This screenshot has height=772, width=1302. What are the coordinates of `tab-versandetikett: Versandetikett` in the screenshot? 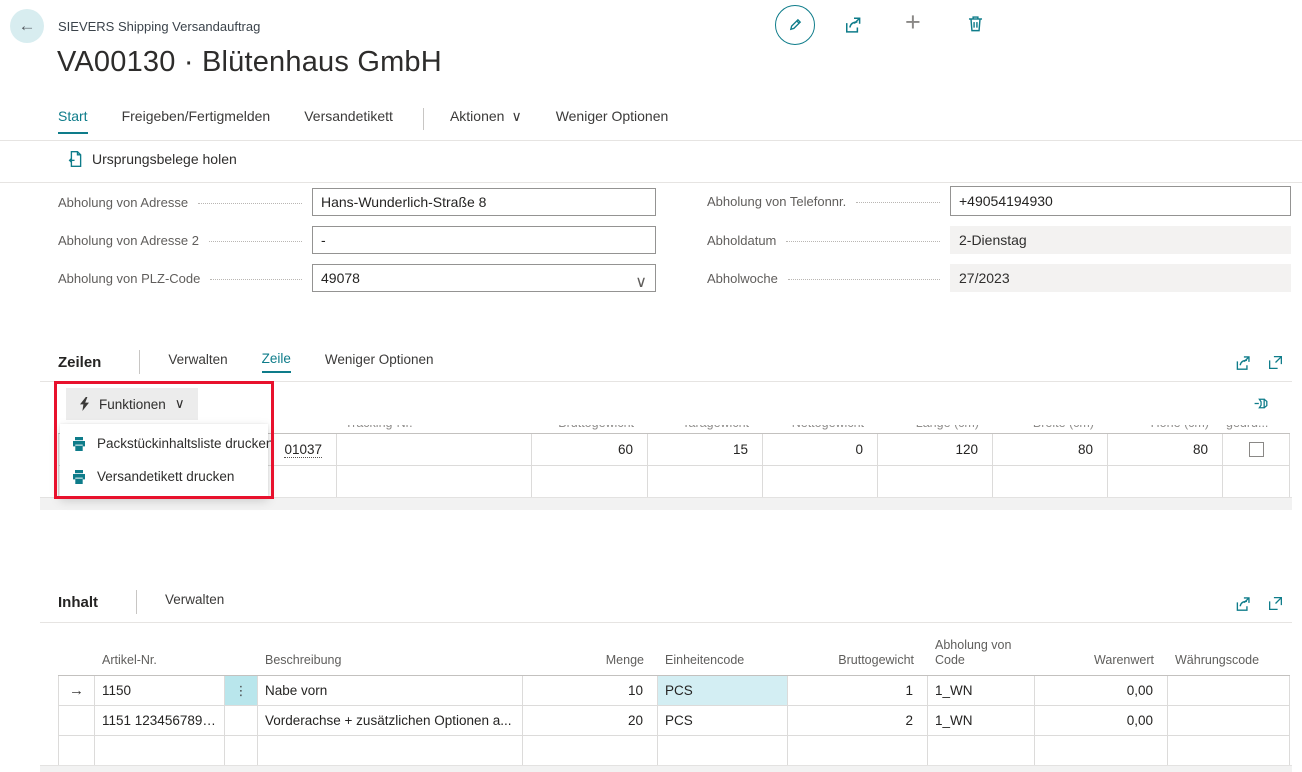 It's located at (348, 116).